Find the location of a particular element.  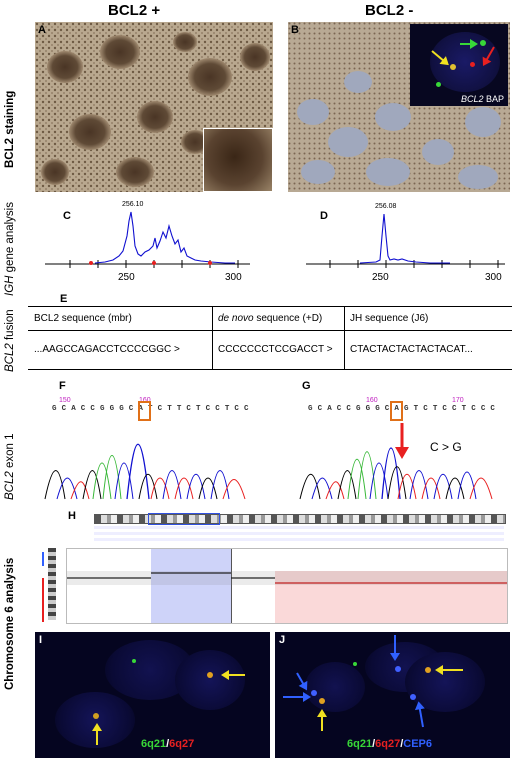

panel-a-histology: A is located at coordinates (154, 107).